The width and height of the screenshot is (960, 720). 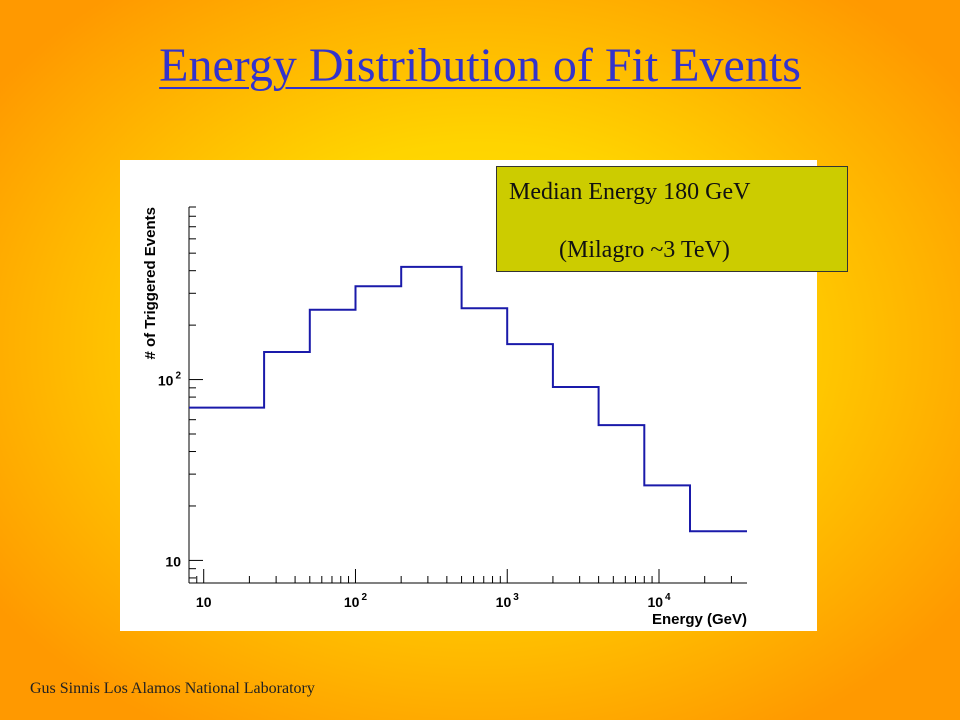 I want to click on median-energy-callout: Median Energy 180 GeV (Milagro ~3 TeV), so click(x=672, y=219).